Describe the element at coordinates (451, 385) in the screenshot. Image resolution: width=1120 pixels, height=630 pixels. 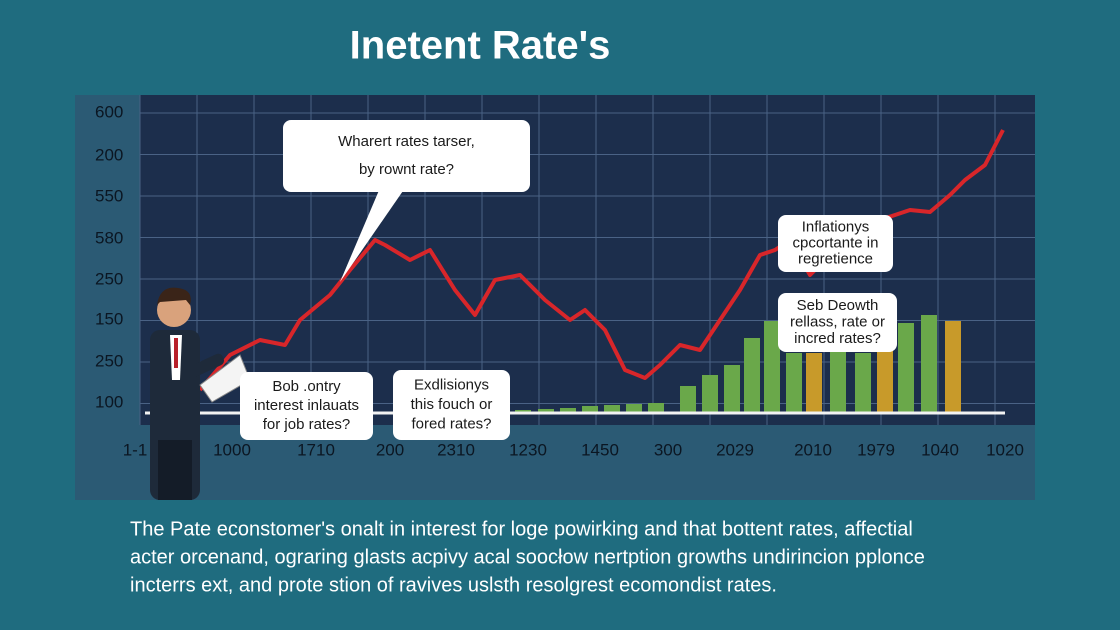
I see `callout-text: Exdlisionys` at that location.